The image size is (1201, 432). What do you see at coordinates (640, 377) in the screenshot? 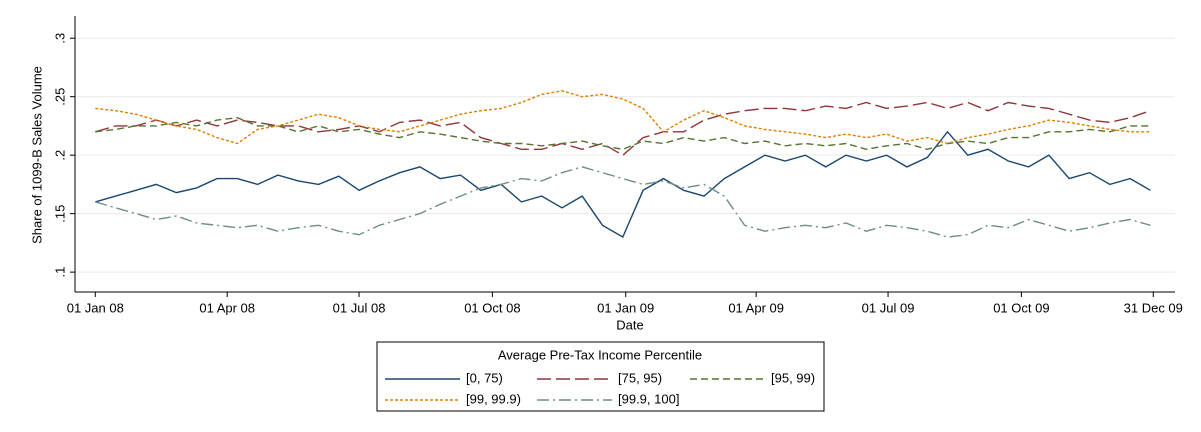
I see `legend-label: [75, 95)` at bounding box center [640, 377].